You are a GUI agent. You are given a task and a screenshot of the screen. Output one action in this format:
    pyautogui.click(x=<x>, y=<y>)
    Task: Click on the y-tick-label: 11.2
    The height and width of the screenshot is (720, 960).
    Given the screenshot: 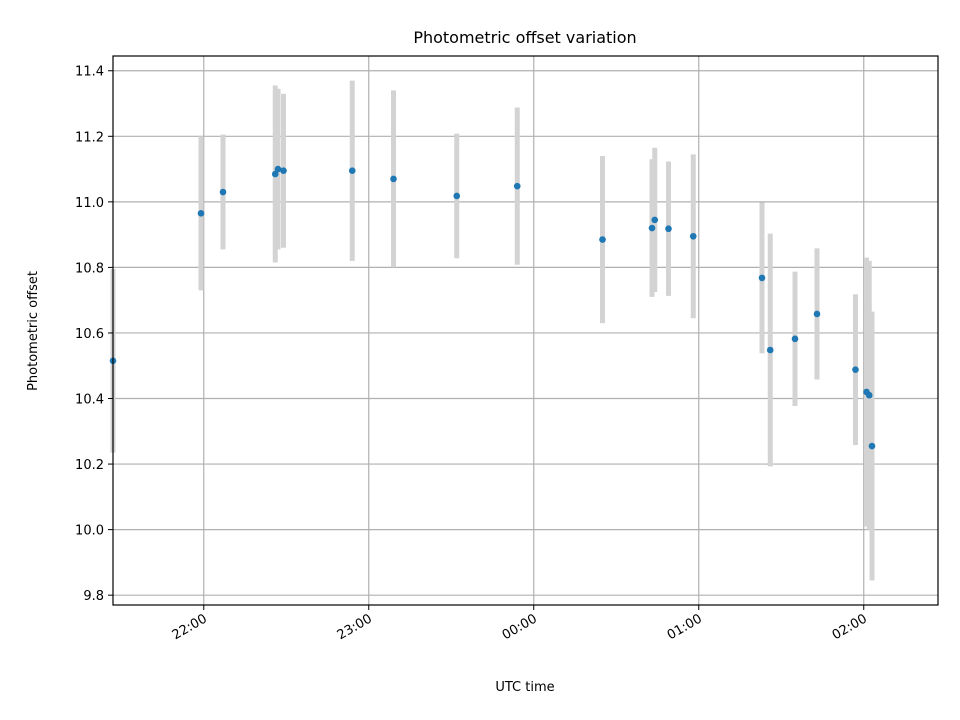 What is the action you would take?
    pyautogui.click(x=89, y=137)
    